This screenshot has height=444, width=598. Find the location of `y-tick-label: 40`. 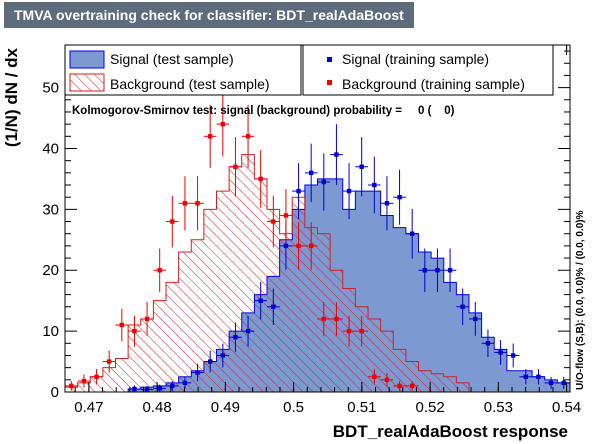

y-tick-label: 40 is located at coordinates (50, 148).